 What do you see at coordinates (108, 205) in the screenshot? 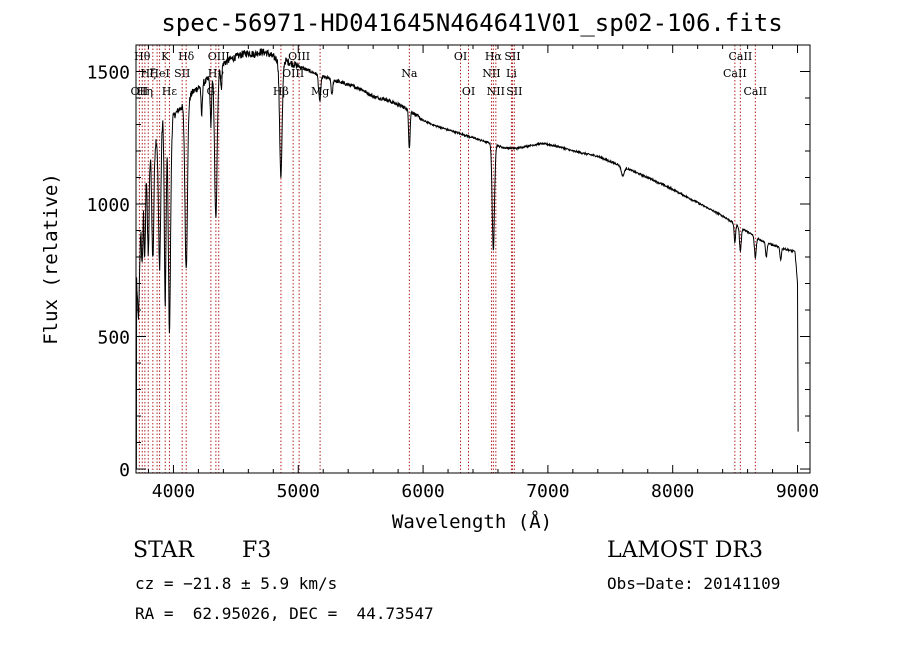
I see `y-tick-label: 1000` at bounding box center [108, 205].